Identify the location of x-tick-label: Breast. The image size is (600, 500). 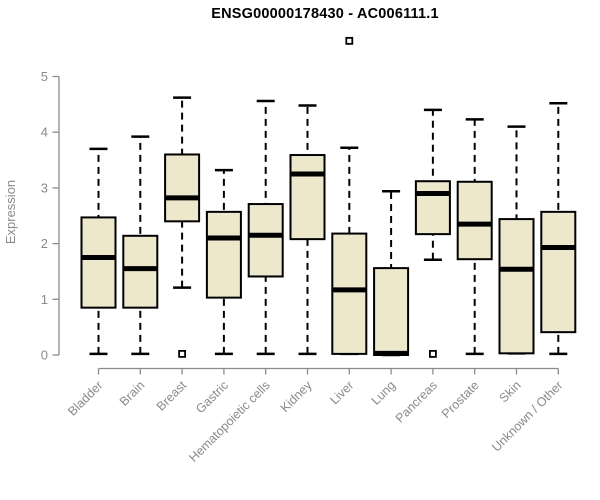
(172, 396).